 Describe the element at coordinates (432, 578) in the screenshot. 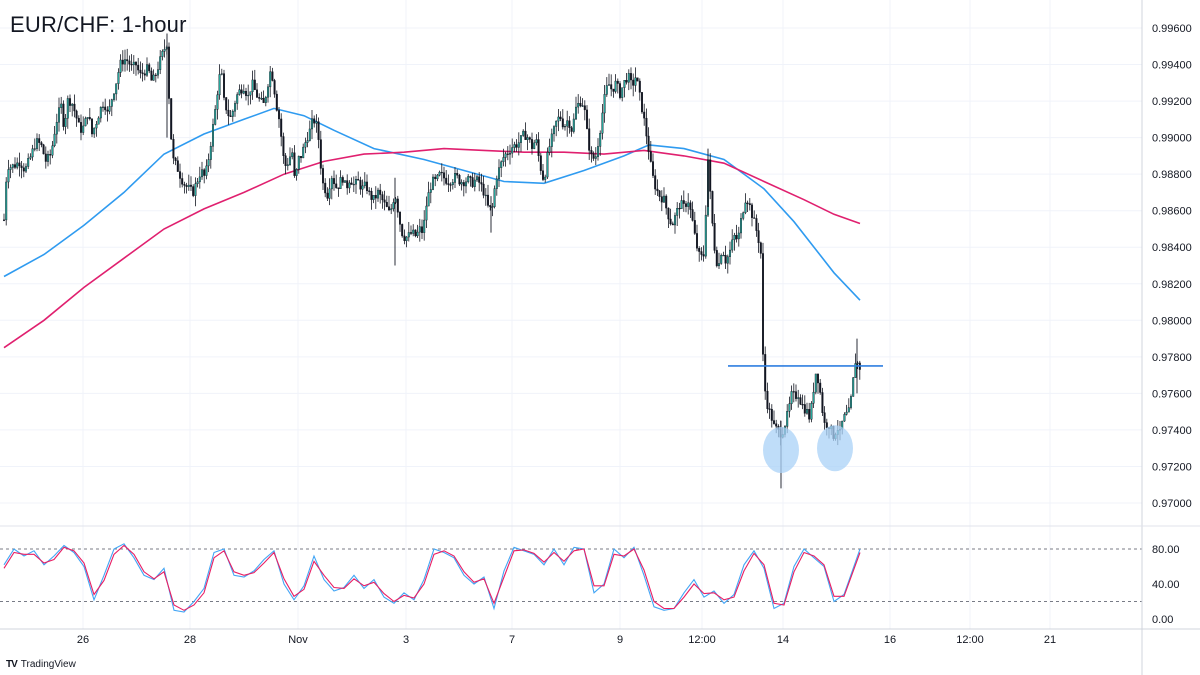

I see `stochastic-k-line` at that location.